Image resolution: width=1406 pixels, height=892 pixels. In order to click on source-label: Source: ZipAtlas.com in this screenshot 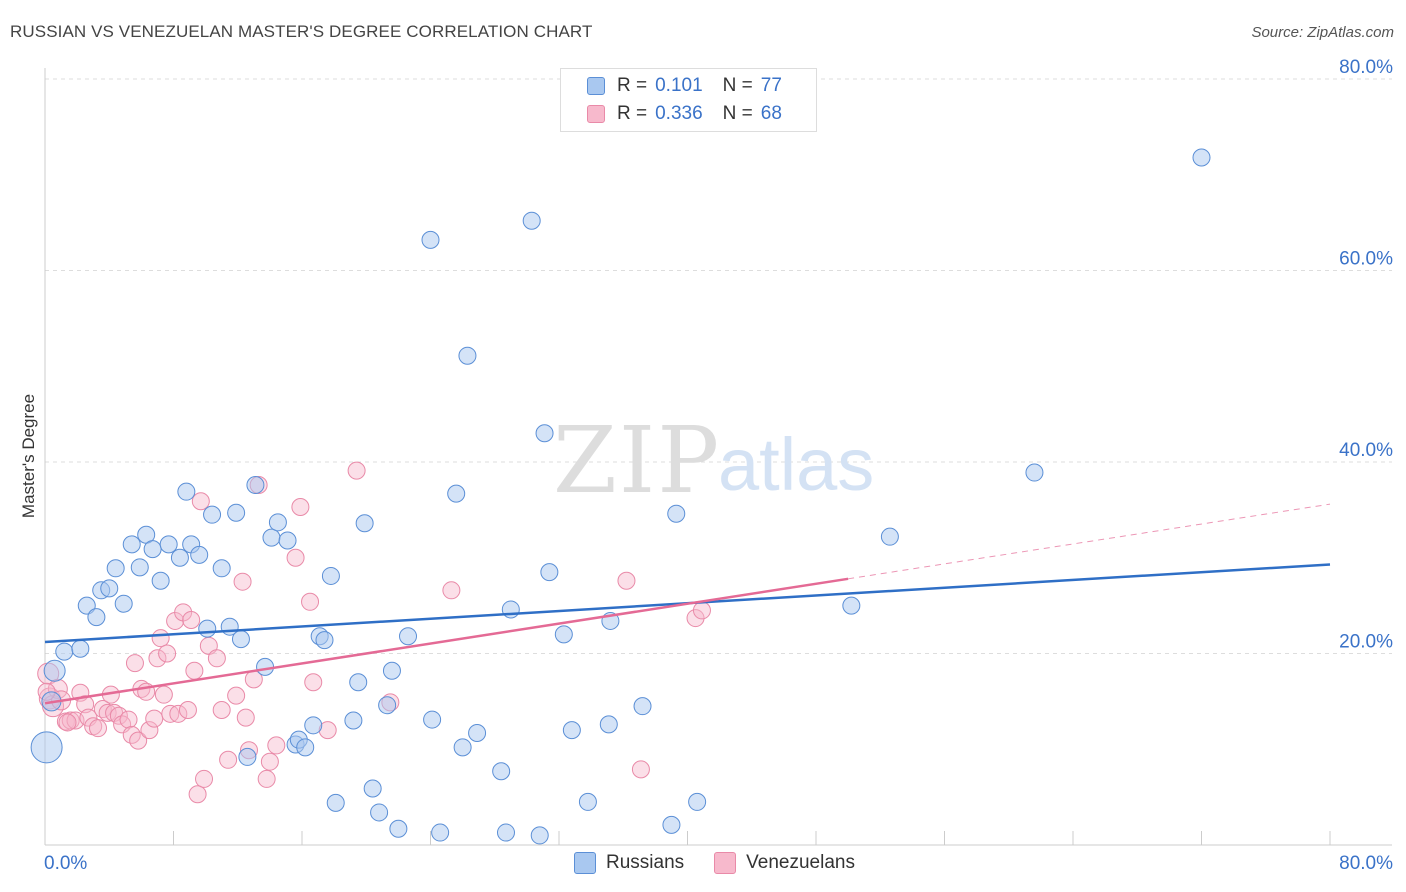, I will do `click(1322, 32)`.